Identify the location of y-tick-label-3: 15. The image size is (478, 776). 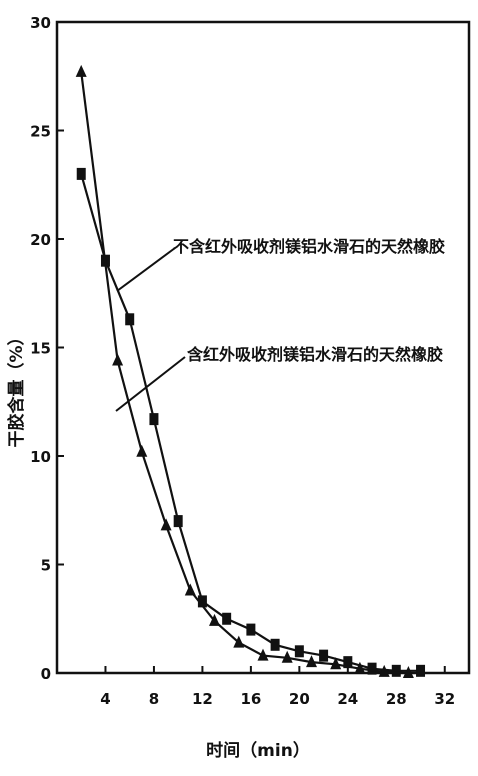
(40, 349).